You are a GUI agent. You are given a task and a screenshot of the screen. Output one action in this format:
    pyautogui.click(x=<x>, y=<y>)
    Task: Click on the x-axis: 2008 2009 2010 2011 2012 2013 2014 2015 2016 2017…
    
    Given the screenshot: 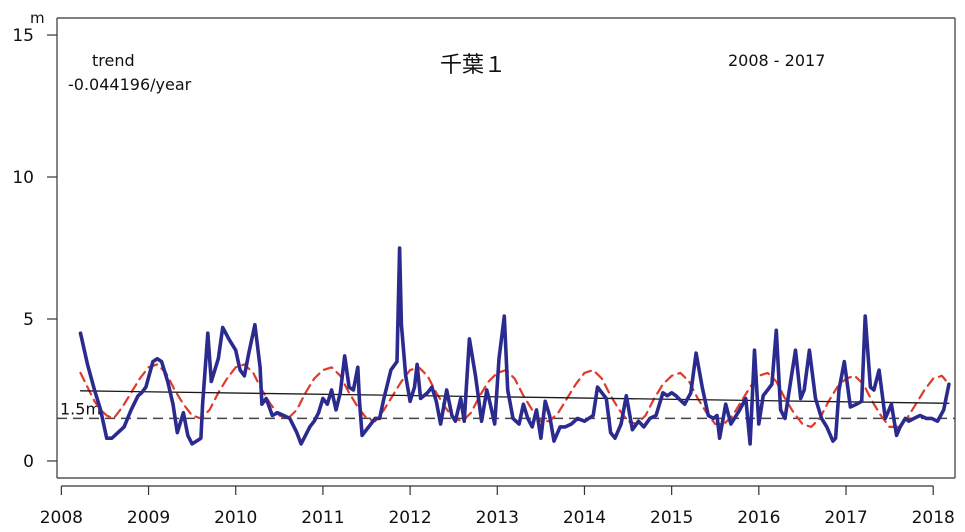 What is the action you would take?
    pyautogui.click(x=497, y=506)
    